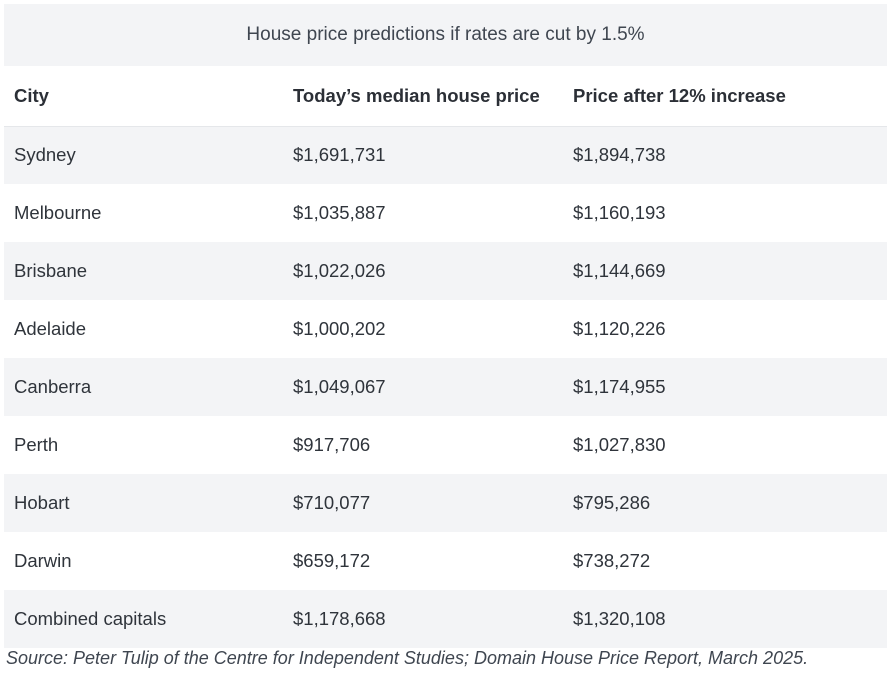 The image size is (891, 676). What do you see at coordinates (43, 560) in the screenshot?
I see `cell-city: Darwin` at bounding box center [43, 560].